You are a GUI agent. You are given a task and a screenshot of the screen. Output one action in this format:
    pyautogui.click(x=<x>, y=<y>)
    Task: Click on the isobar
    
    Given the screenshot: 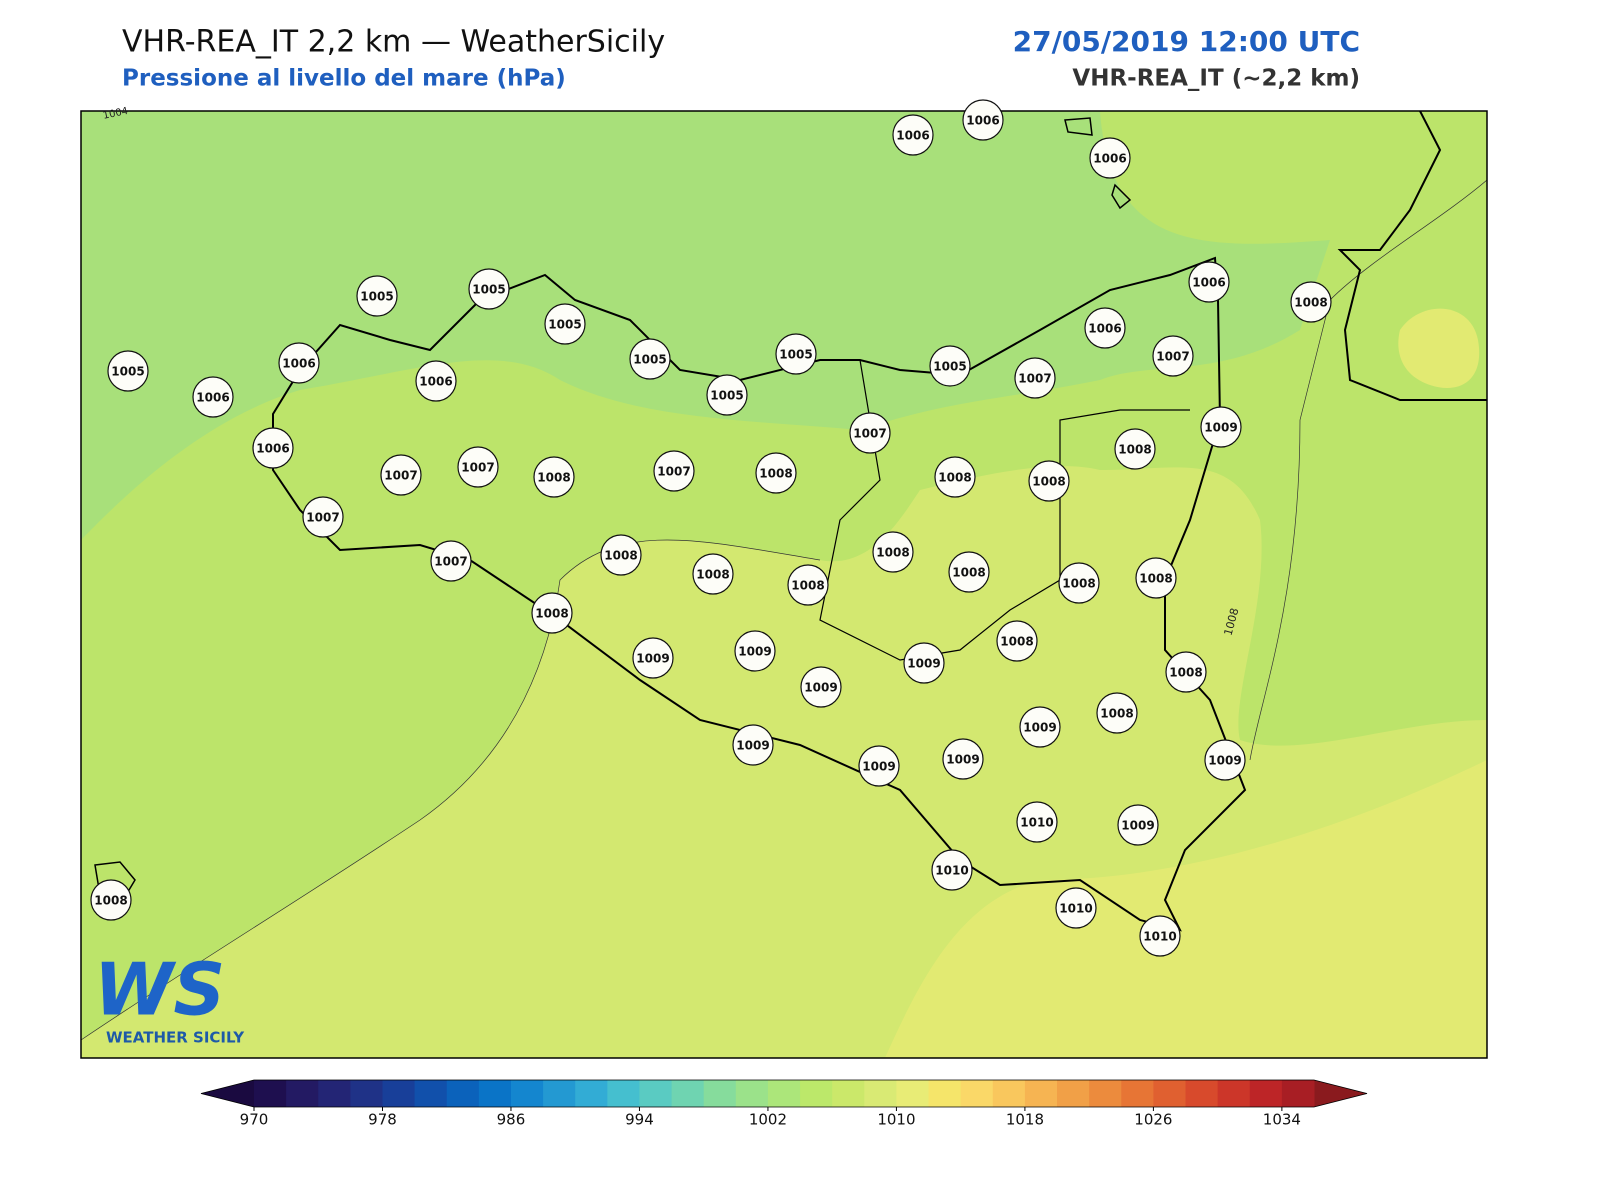 What is the action you would take?
    pyautogui.click(x=1368, y=470)
    